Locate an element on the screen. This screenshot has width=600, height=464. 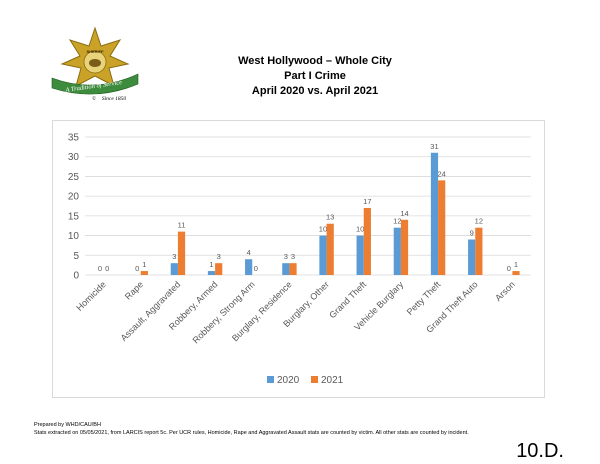
x-category-label: Arson is located at coordinates (505, 291).